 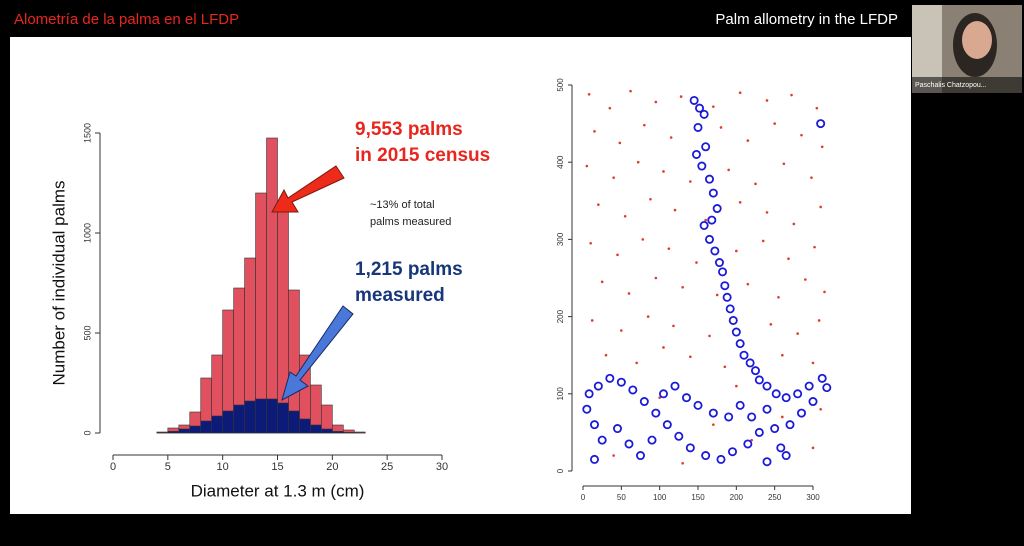 What do you see at coordinates (560, 394) in the screenshot?
I see `y-tick-label: 100` at bounding box center [560, 394].